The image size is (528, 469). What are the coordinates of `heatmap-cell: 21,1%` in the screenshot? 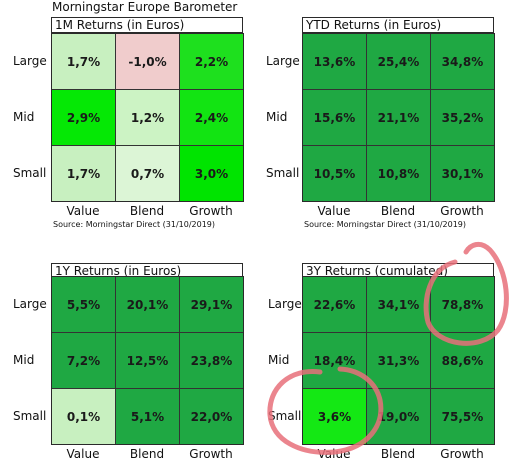 It's located at (398, 117).